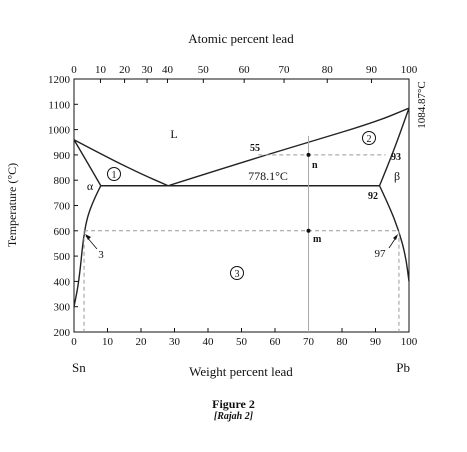 The image size is (467, 452). I want to click on point-m-label: m, so click(317, 239).